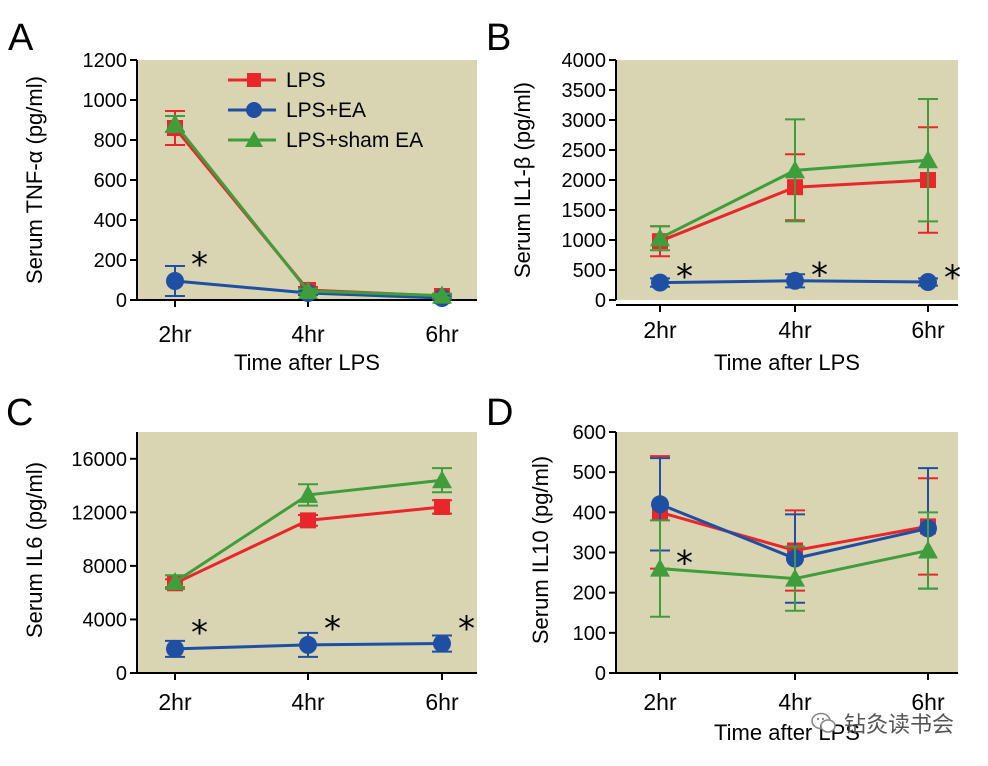  I want to click on y-tick-label: 12000, so click(99, 513).